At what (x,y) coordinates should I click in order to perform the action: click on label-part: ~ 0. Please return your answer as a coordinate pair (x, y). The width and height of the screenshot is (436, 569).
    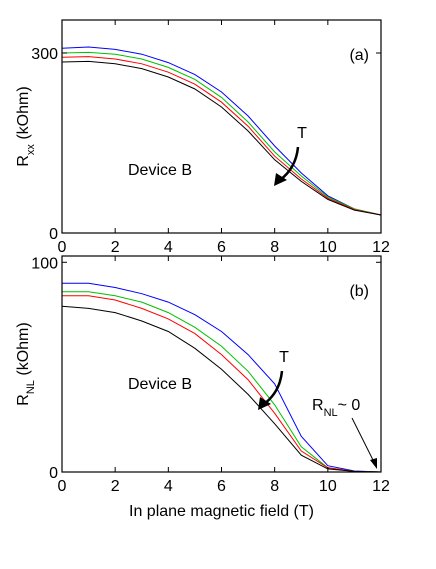
    Looking at the image, I should click on (349, 405).